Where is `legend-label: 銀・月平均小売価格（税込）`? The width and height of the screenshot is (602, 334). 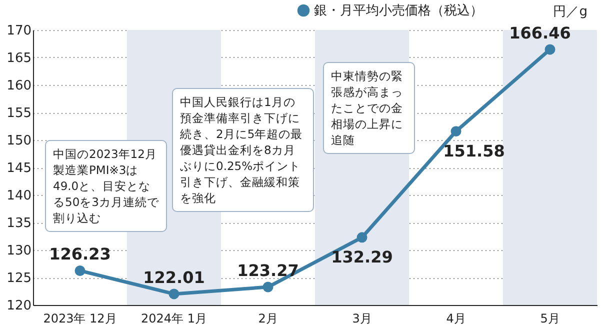
legend-label: 銀・月平均小売価格（税込） is located at coordinates (398, 11).